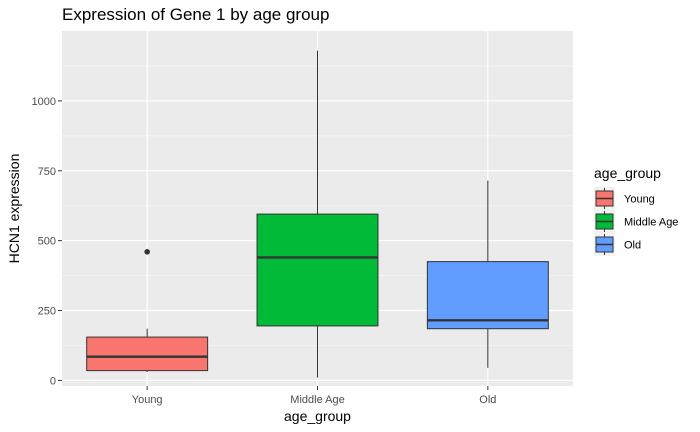  What do you see at coordinates (47, 172) in the screenshot?
I see `y-tick-label: 750` at bounding box center [47, 172].